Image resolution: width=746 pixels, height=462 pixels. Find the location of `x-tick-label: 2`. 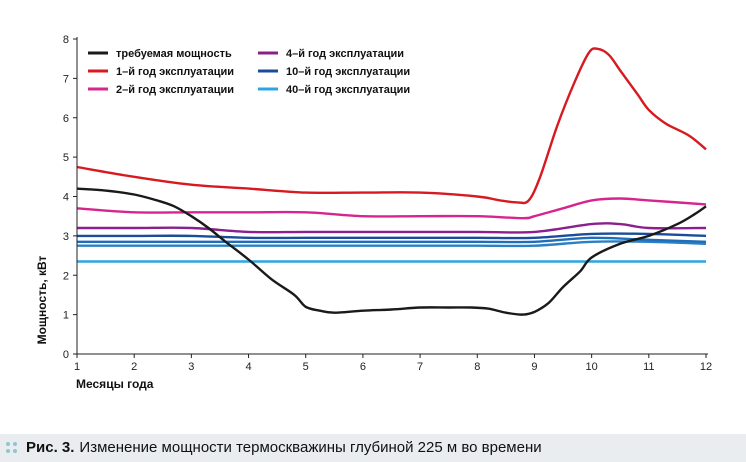

x-tick-label: 2 is located at coordinates (134, 367).